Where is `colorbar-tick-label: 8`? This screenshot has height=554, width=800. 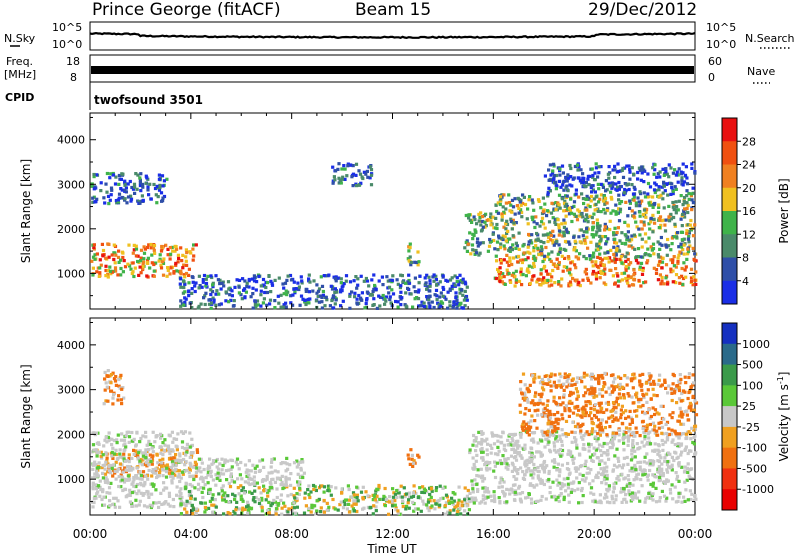
colorbar-tick-label: 8 is located at coordinates (745, 258).